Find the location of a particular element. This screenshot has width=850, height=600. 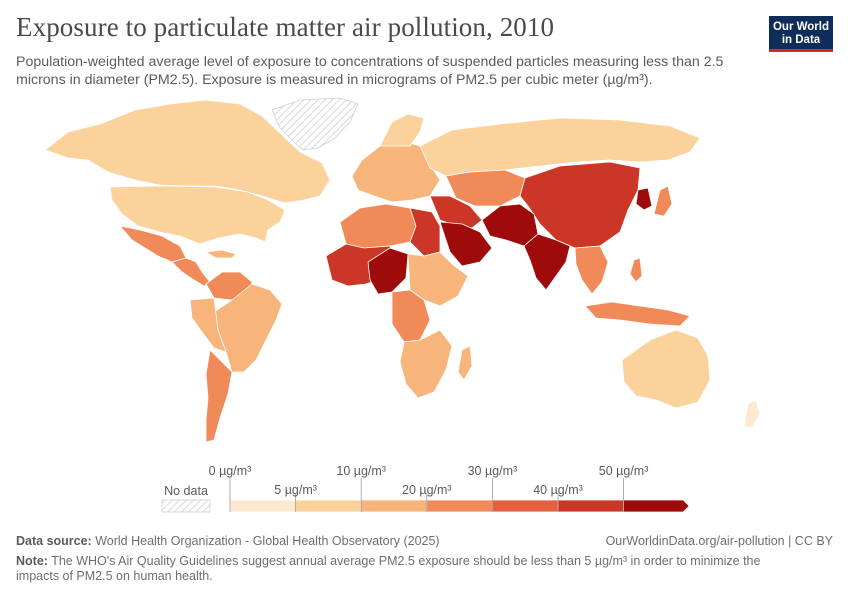

legend-no-data-swatch is located at coordinates (186, 506).